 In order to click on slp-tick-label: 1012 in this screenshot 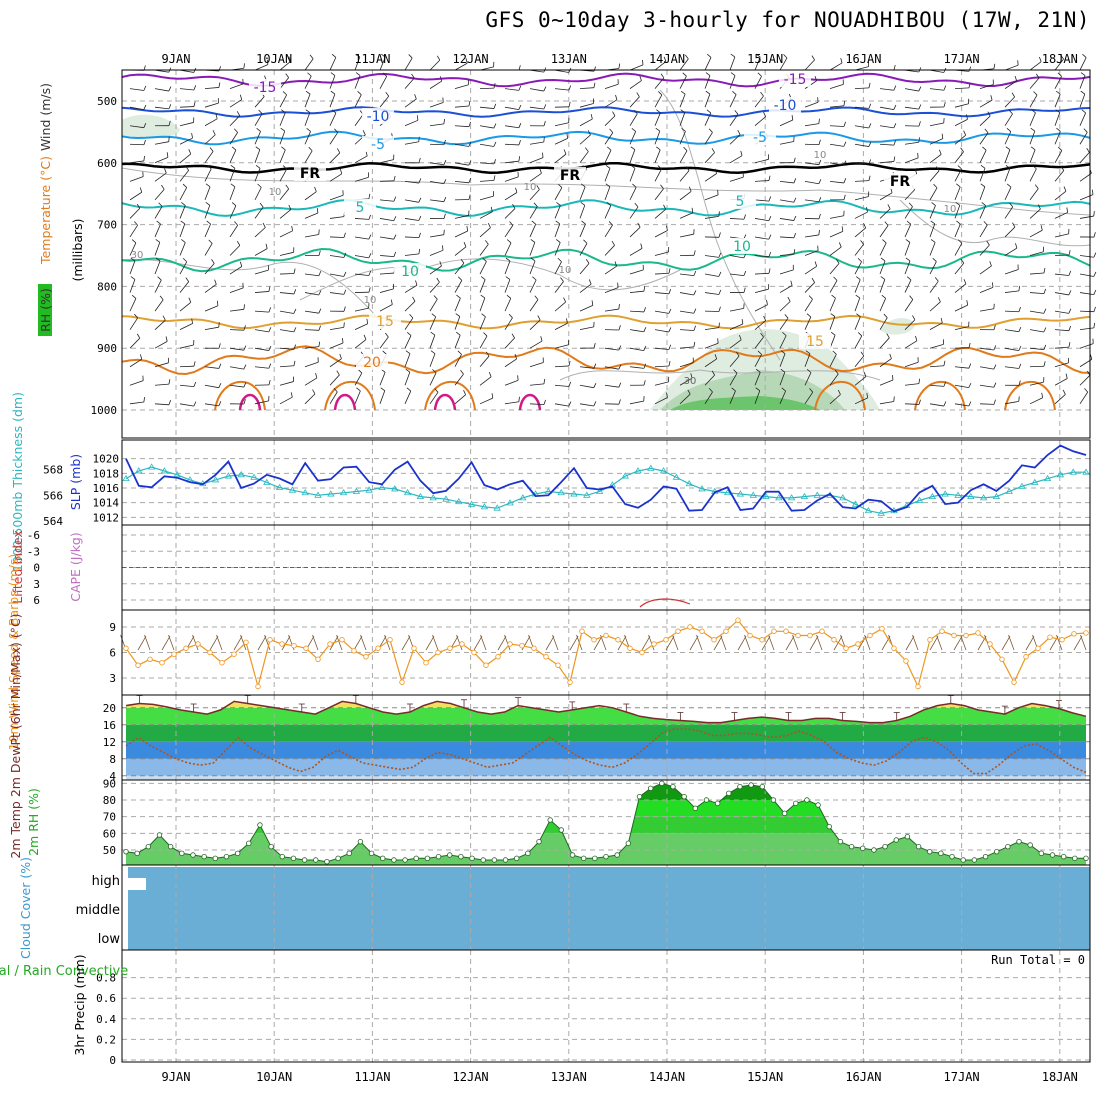, I will do `click(106, 517)`.